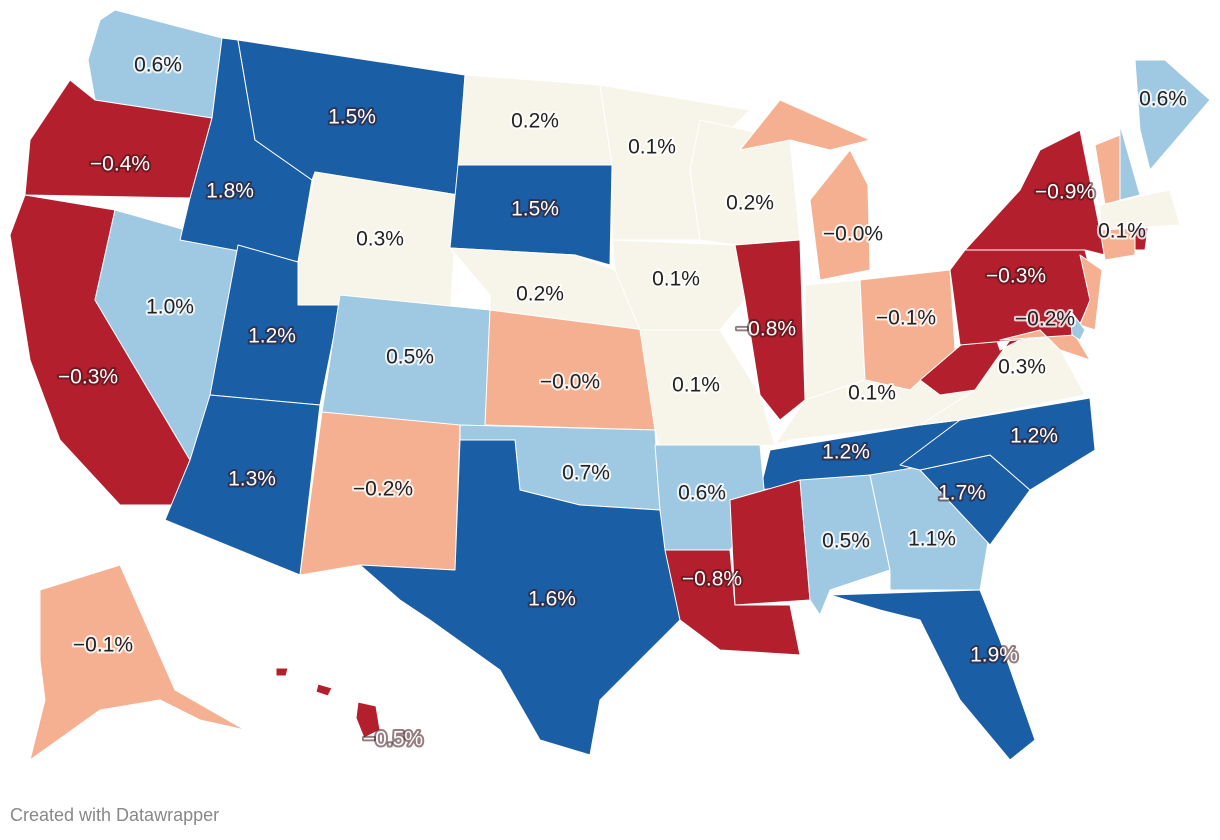 The height and width of the screenshot is (840, 1220). What do you see at coordinates (732, 602) in the screenshot?
I see `state-la` at bounding box center [732, 602].